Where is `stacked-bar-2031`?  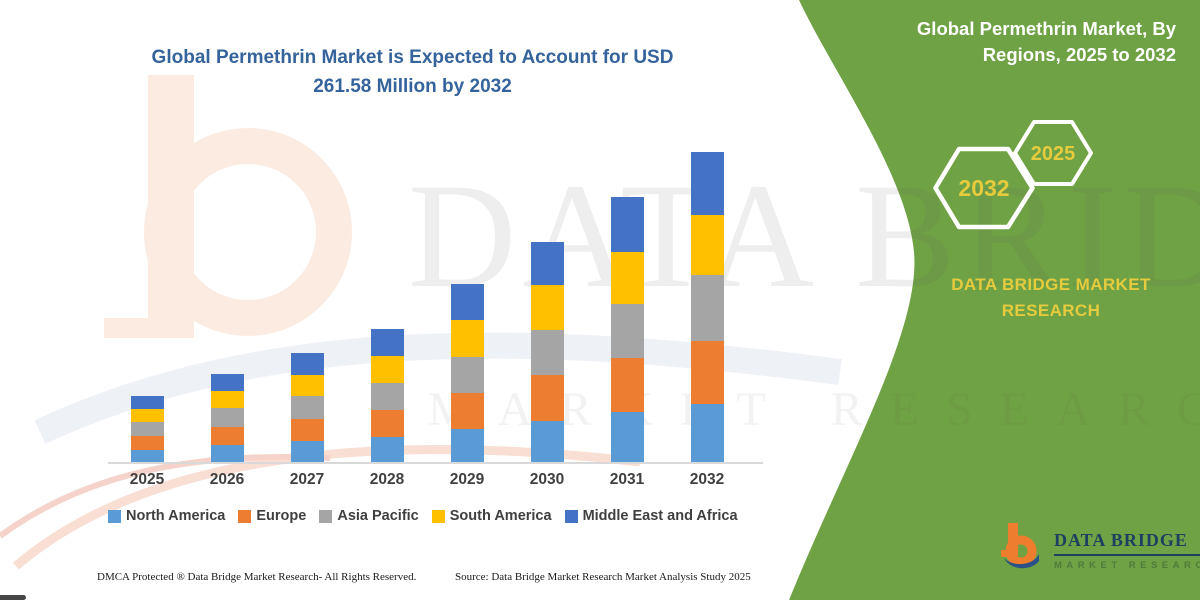 stacked-bar-2031 is located at coordinates (627, 329).